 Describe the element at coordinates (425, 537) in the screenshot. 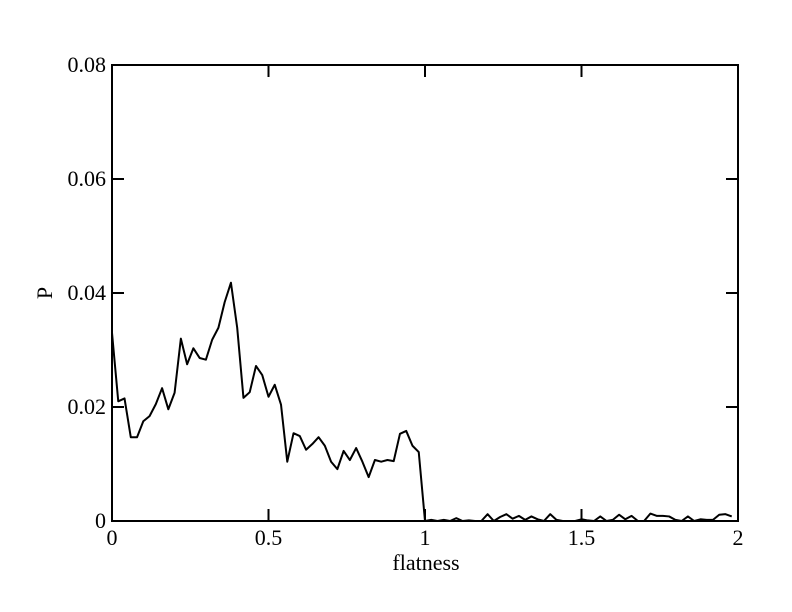

I see `x-tick-label: 1` at that location.